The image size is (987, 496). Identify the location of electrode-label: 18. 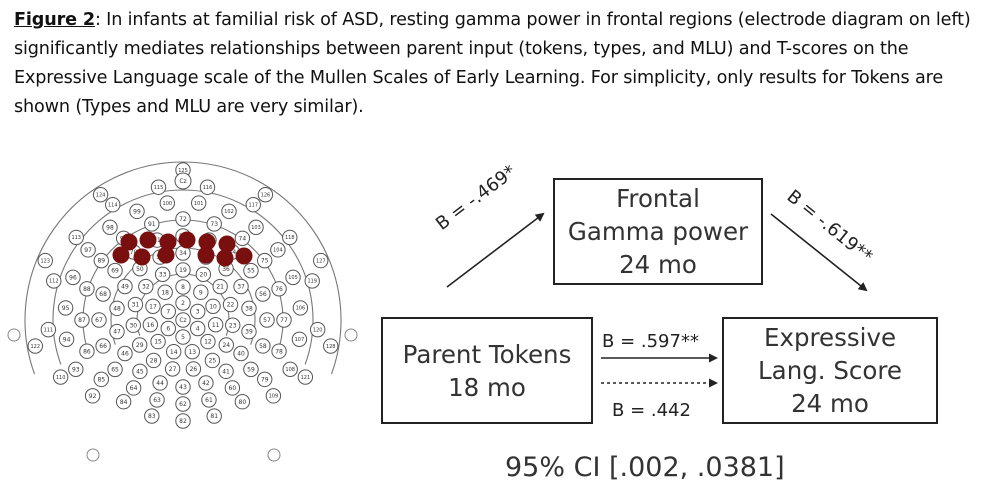
(165, 292).